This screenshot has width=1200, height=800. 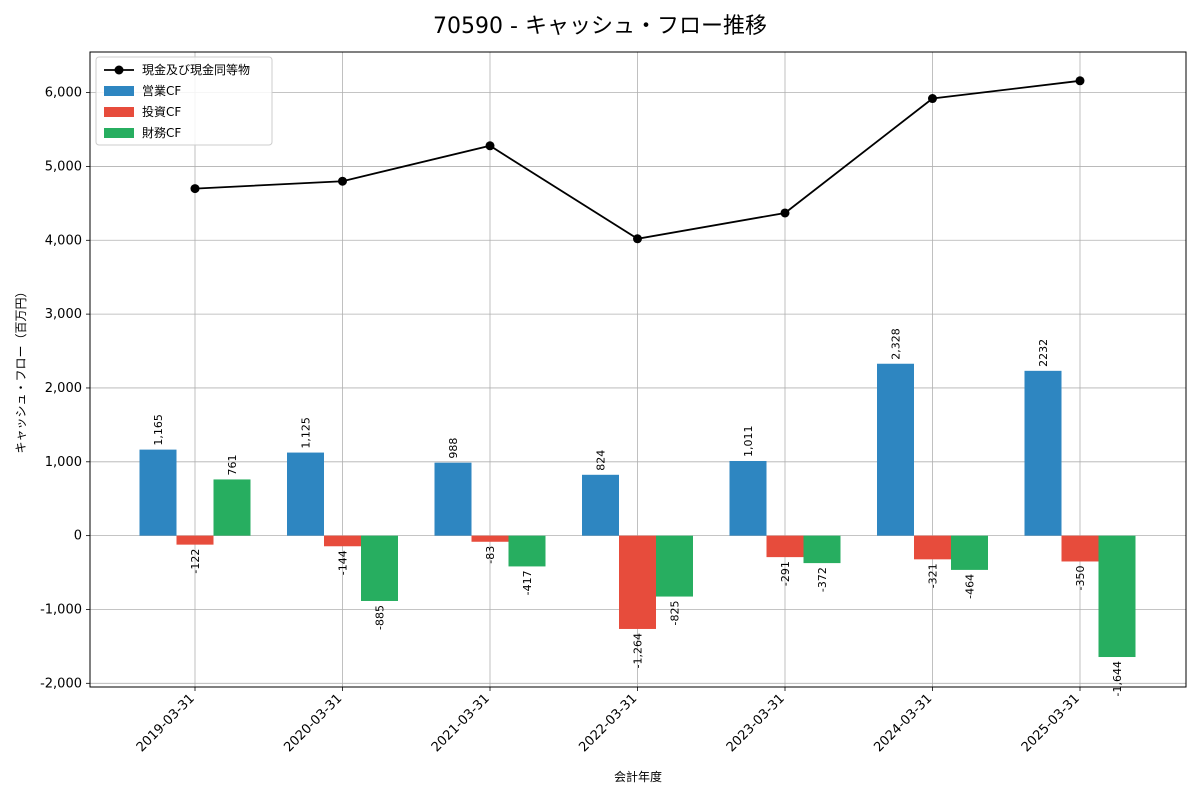 What do you see at coordinates (161, 91) in the screenshot?
I see `legend-label: 営業CF` at bounding box center [161, 91].